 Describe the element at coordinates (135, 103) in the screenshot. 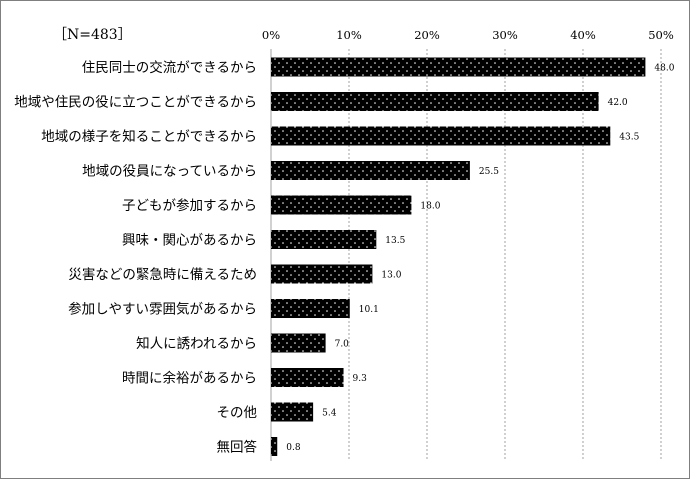

I see `category-label: 地域や住民の役に立つことができるから` at that location.